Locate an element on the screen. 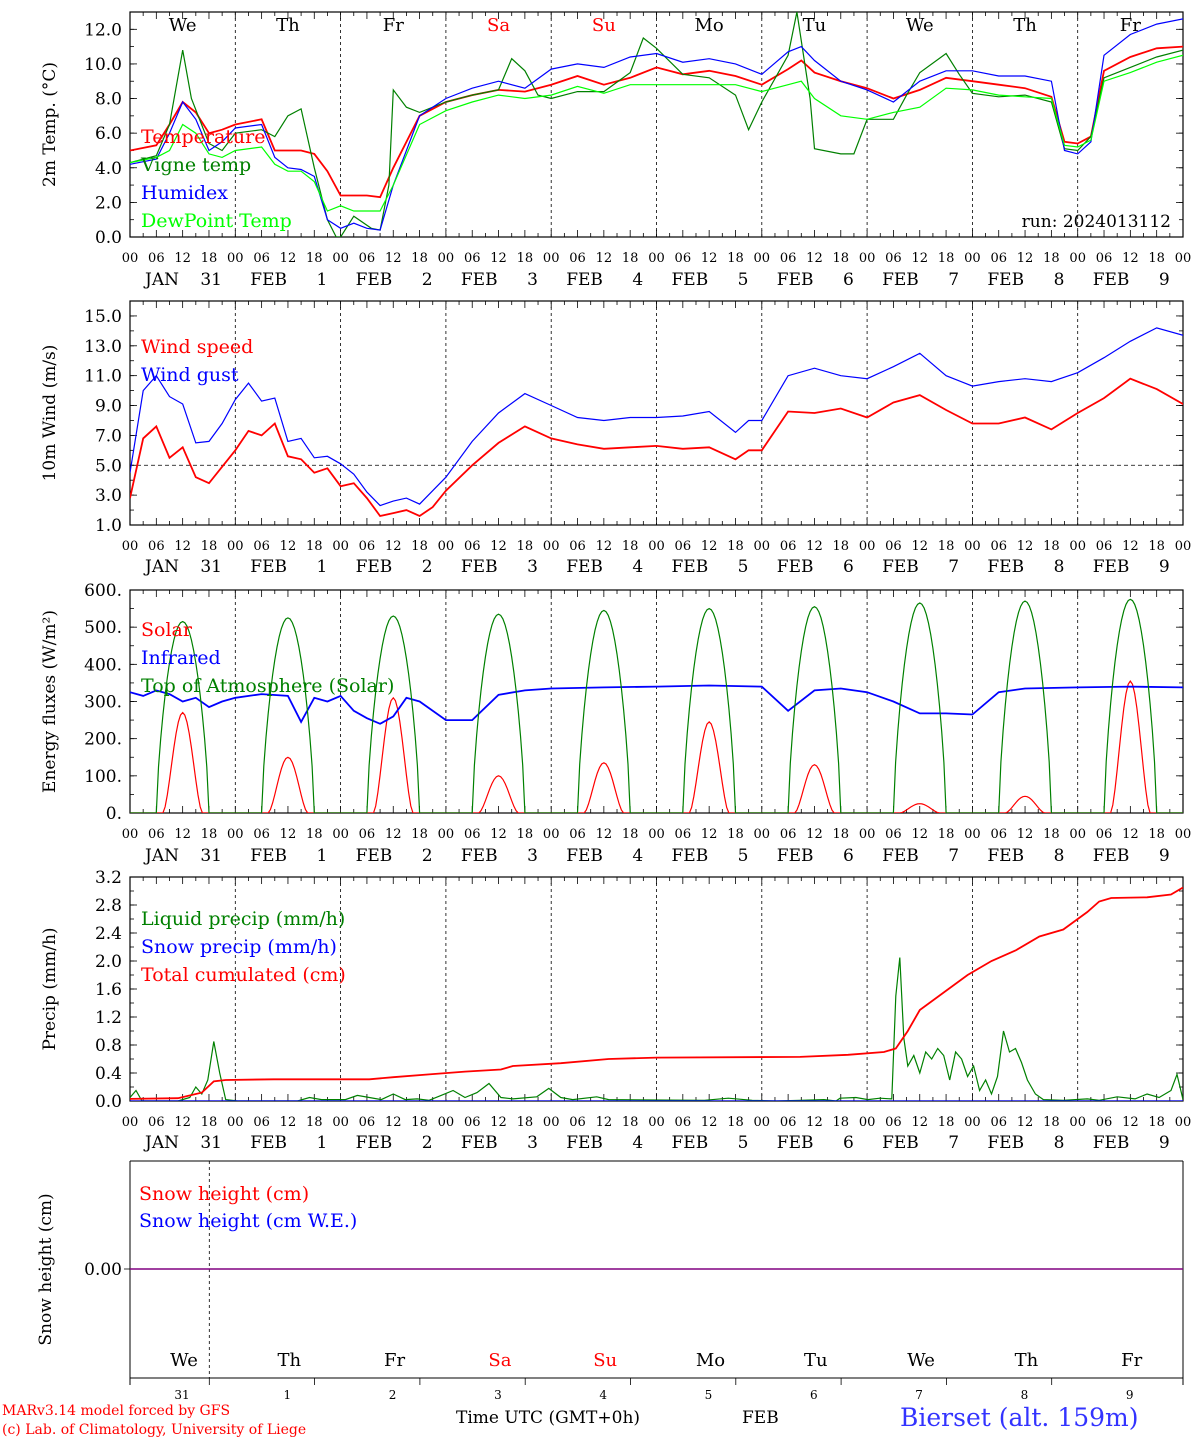 The width and height of the screenshot is (1194, 1440). y-tick-label: 2.0 is located at coordinates (108, 203).